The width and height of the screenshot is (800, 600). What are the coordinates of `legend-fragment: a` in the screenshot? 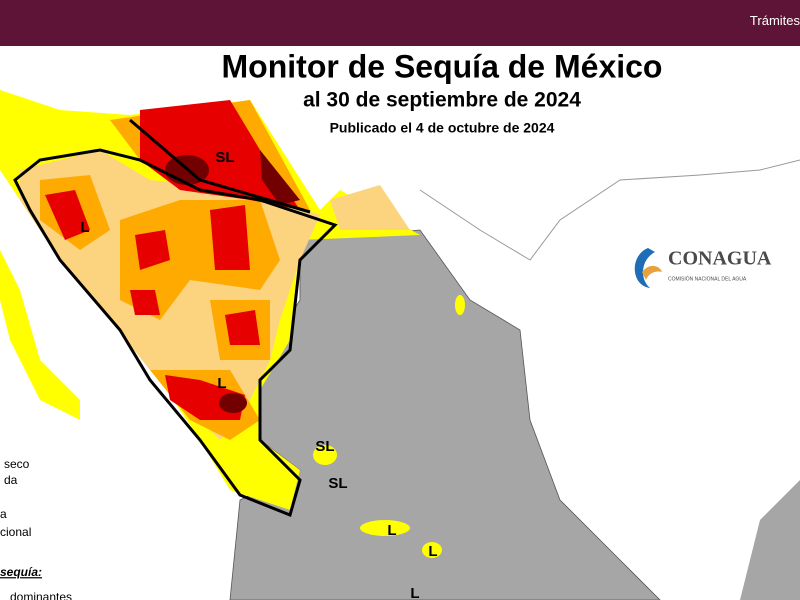 It's located at (3, 514).